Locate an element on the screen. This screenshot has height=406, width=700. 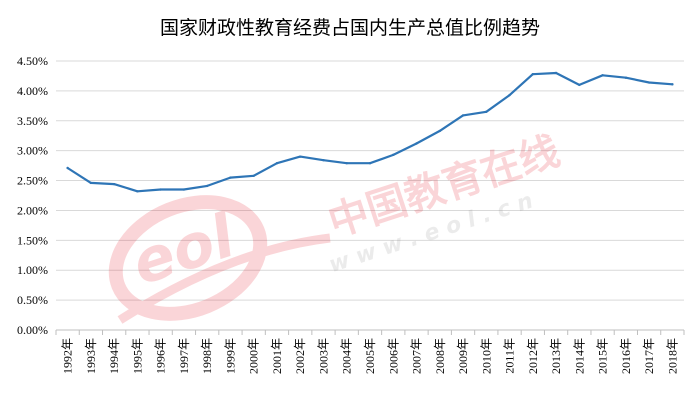
x-tick-label: 2018年 is located at coordinates (672, 356).